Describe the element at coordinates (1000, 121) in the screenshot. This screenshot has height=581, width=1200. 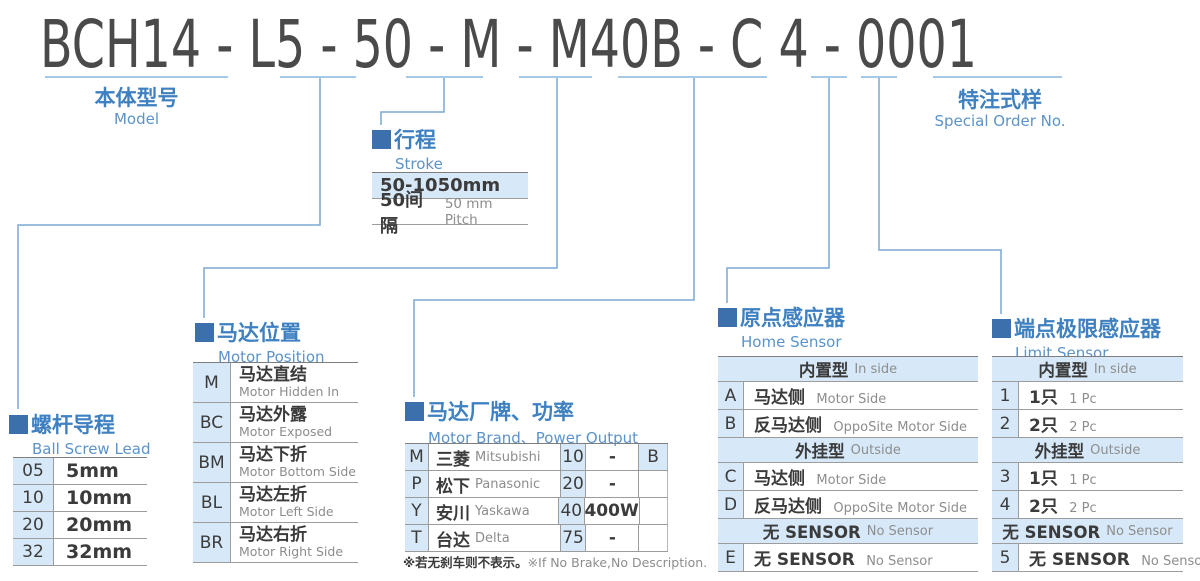
I see `special-order-label-en: Special Order No.` at that location.